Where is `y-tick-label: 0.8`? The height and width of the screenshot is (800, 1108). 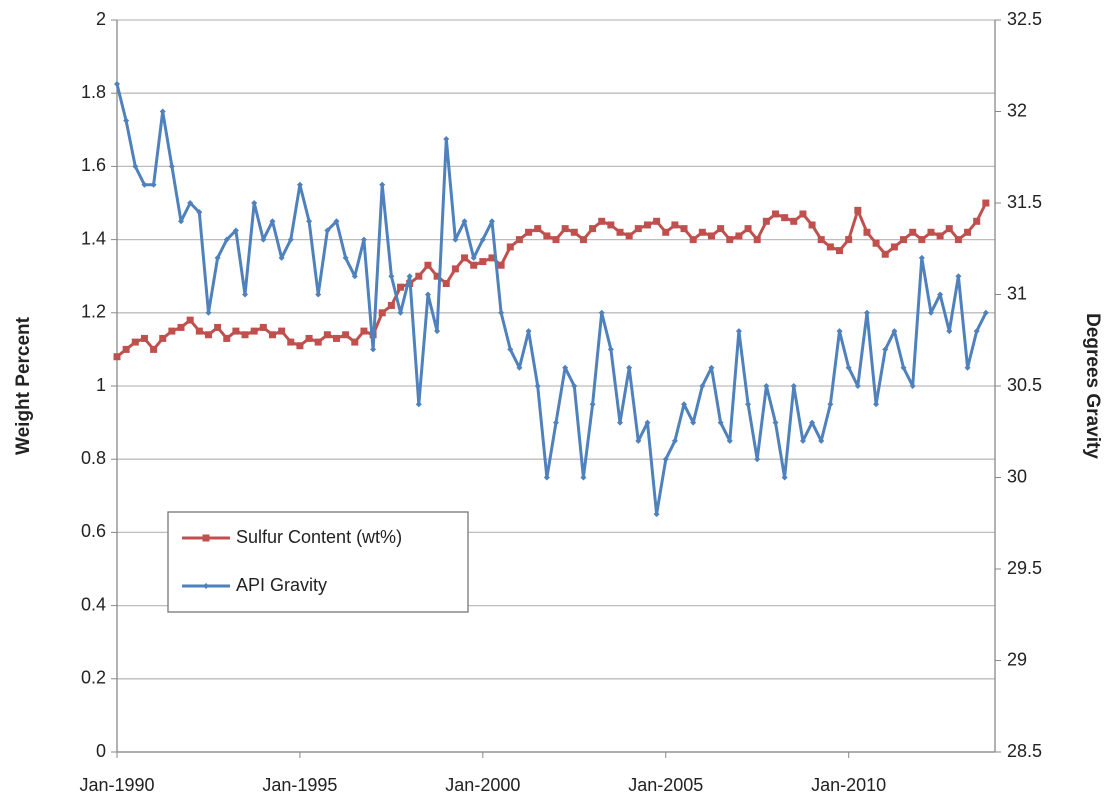
y-tick-label: 0.8 is located at coordinates (93, 458).